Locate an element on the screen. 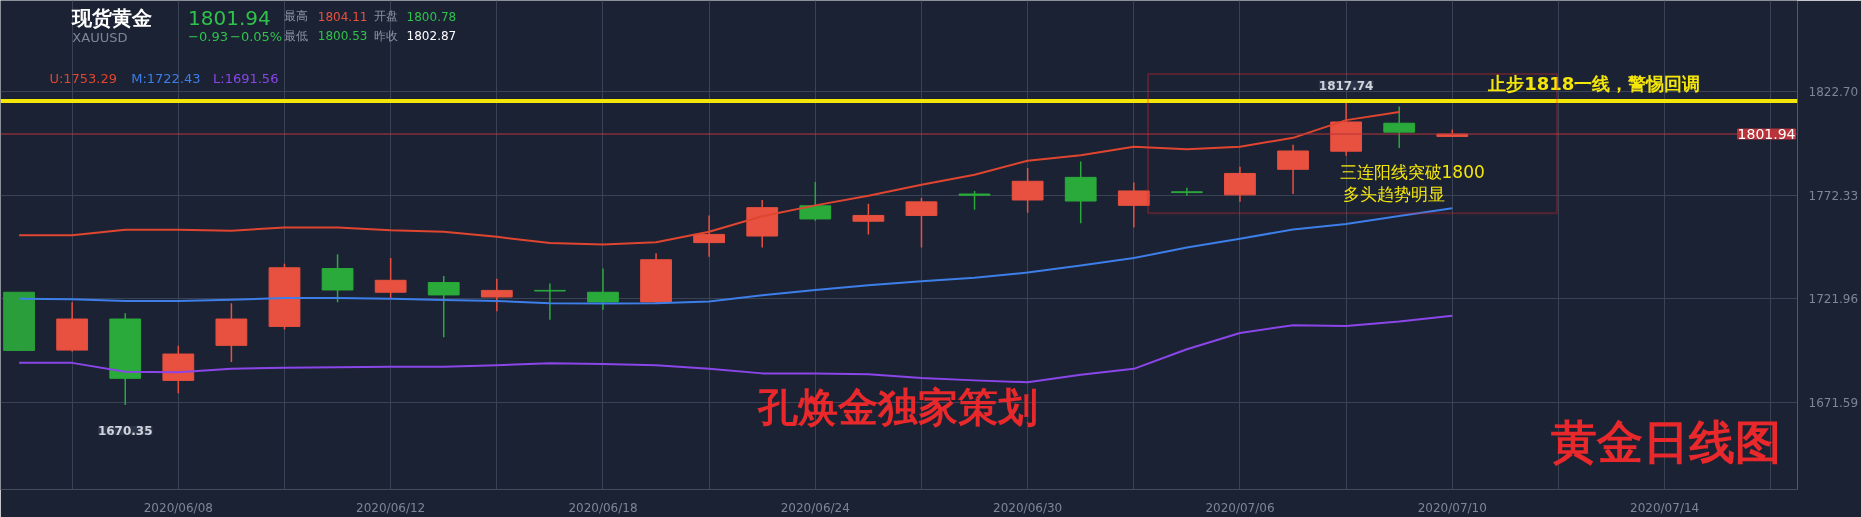 The height and width of the screenshot is (517, 1861). text: XAUUSD is located at coordinates (100, 38).